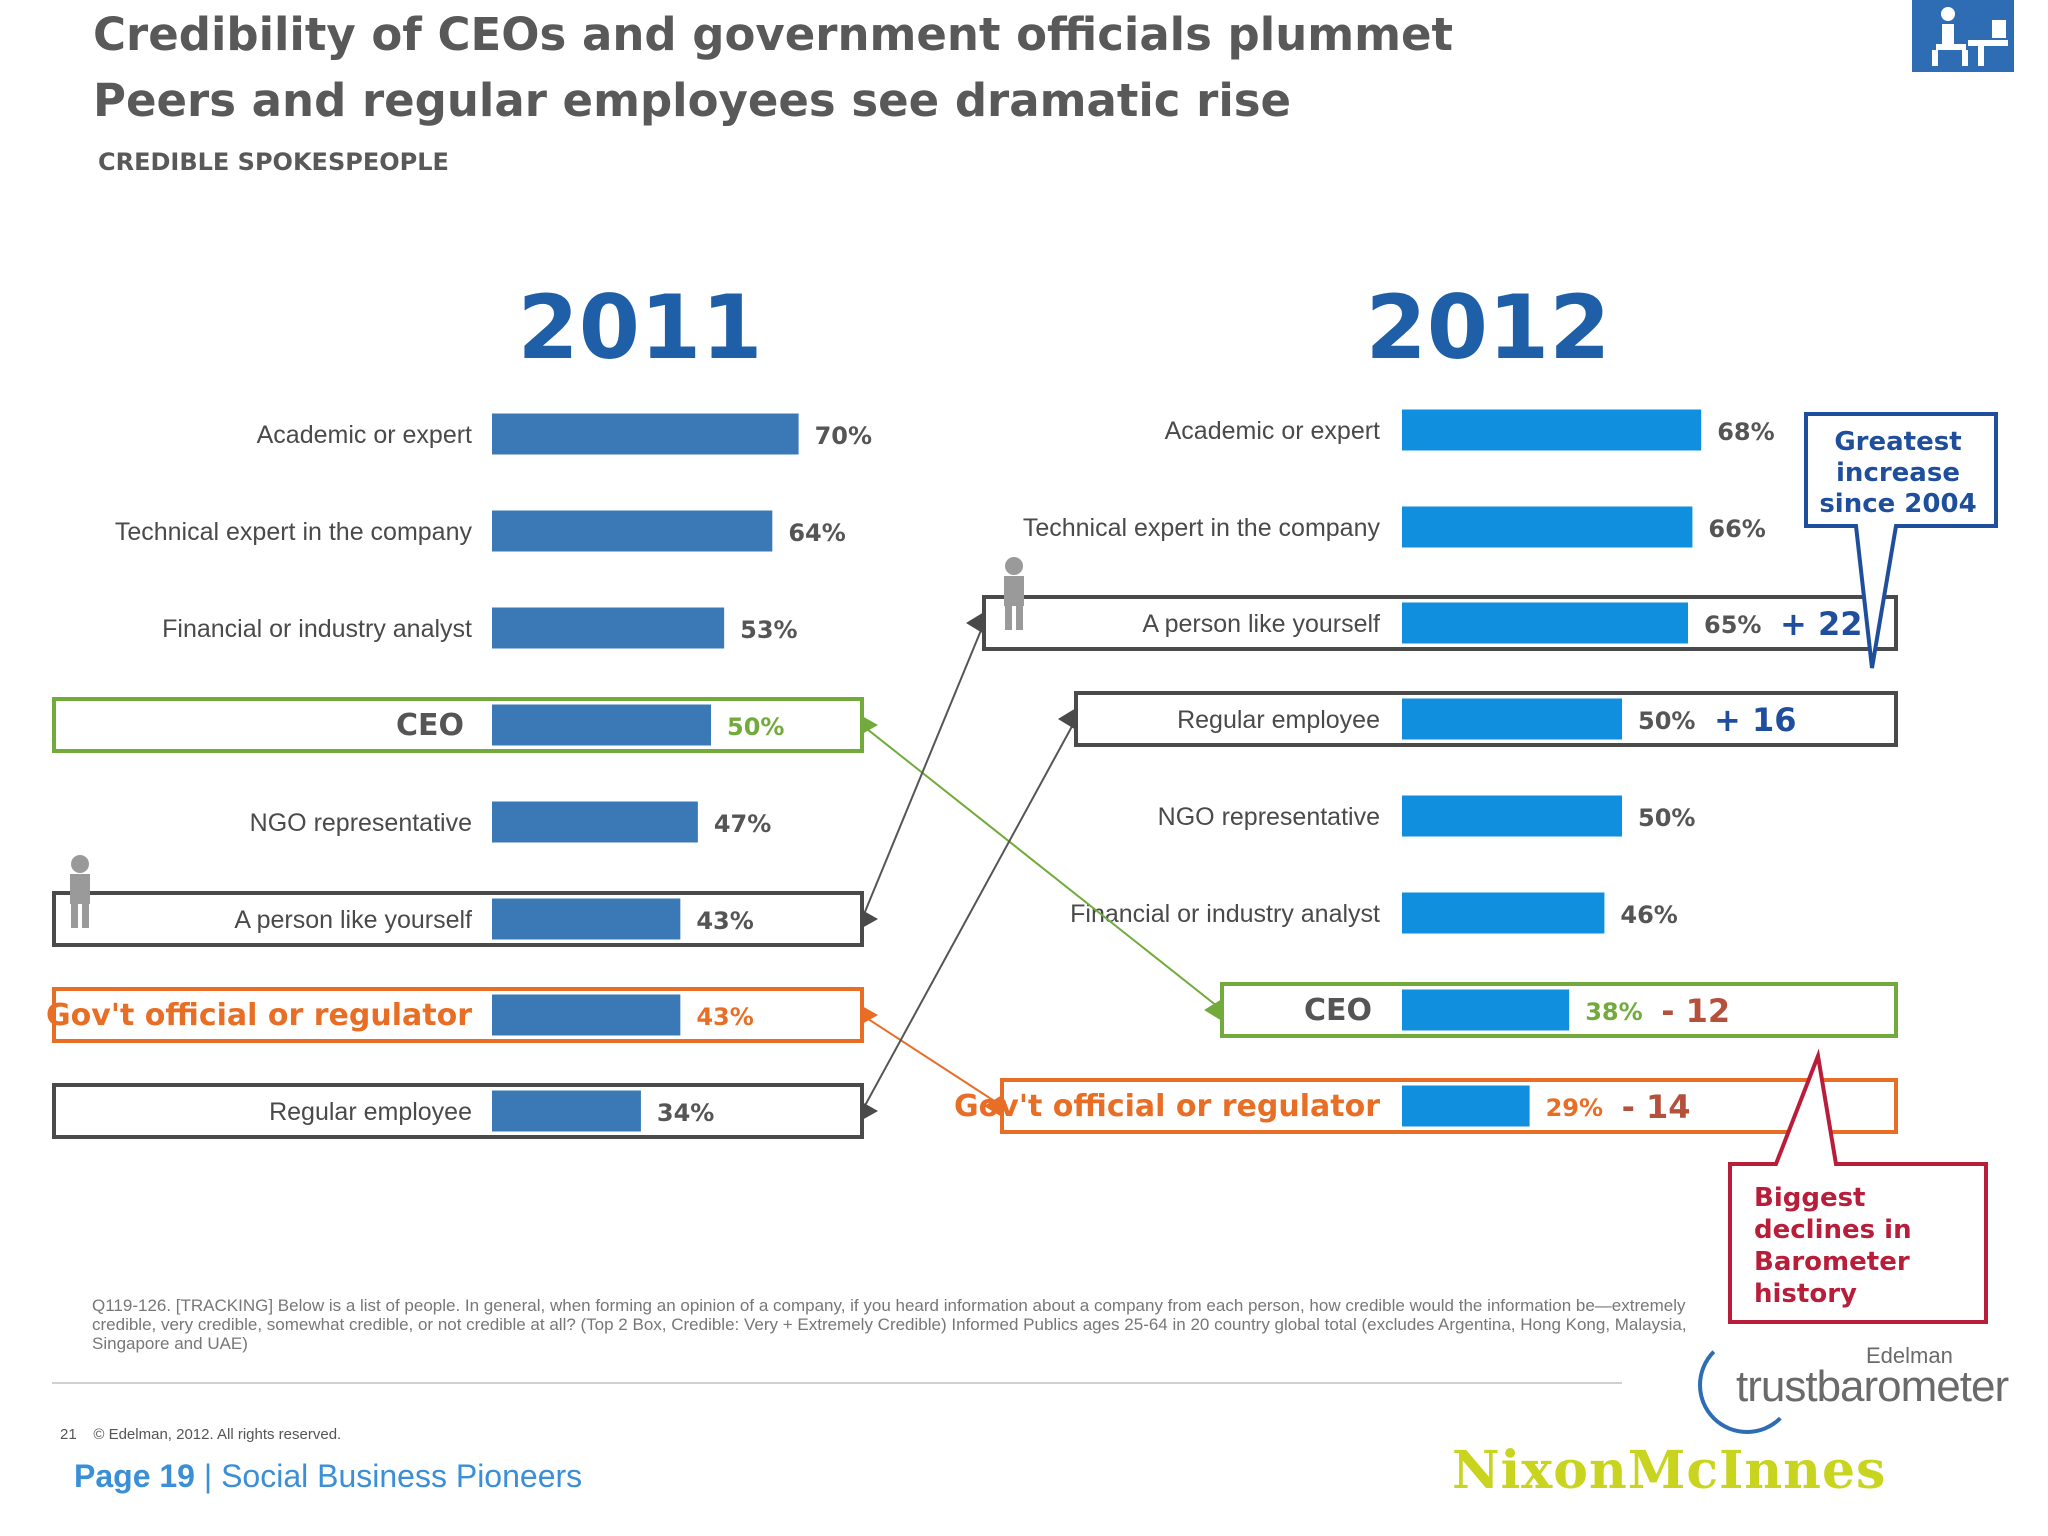 The width and height of the screenshot is (2048, 1536). Describe the element at coordinates (843, 436) in the screenshot. I see `value-label-2011-0: 70%` at that location.